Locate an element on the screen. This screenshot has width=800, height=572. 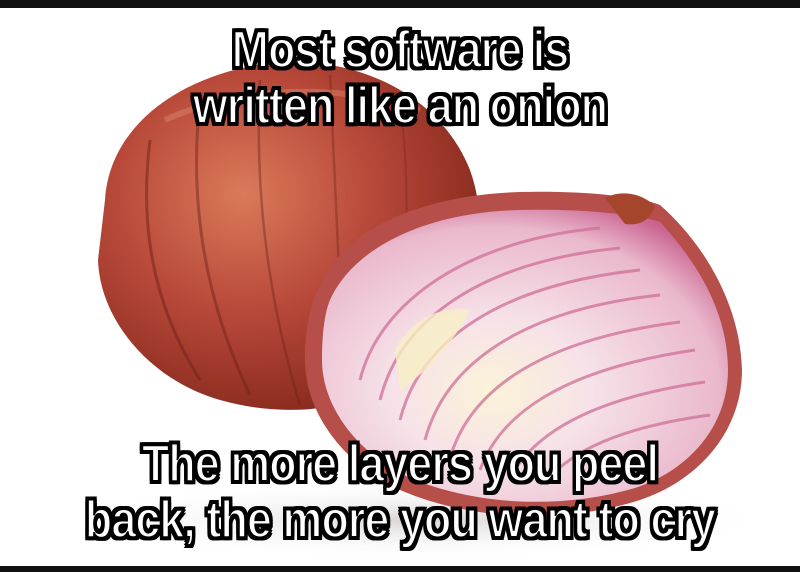
bottom-caption-line-2: back, the more you want to cry is located at coordinates (400, 520).